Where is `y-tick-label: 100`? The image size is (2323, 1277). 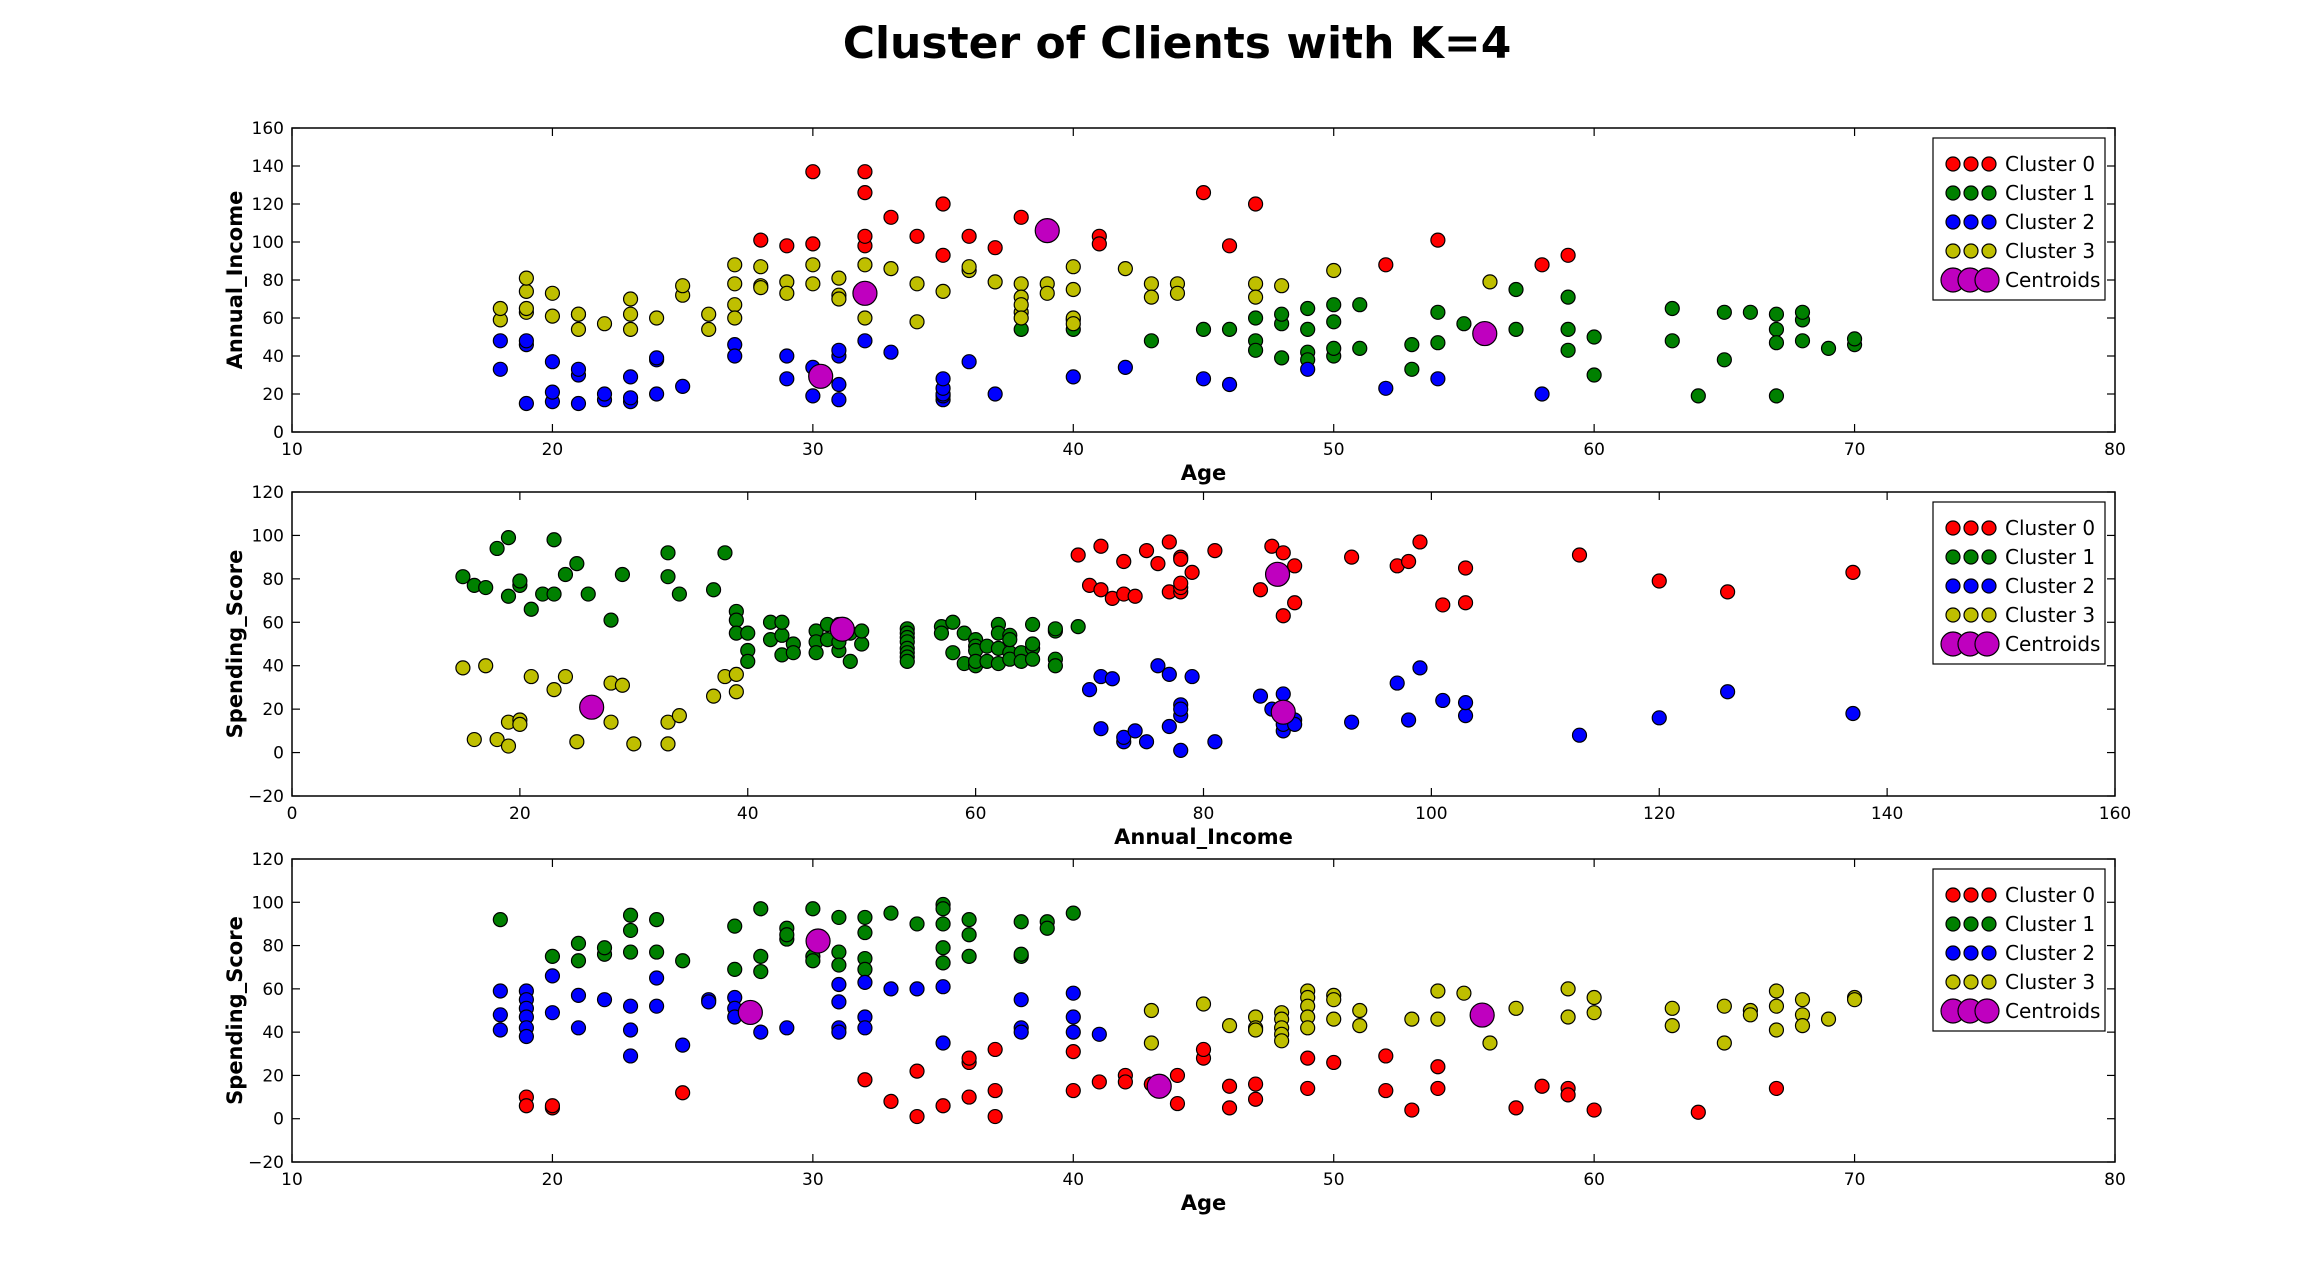 y-tick-label: 100 is located at coordinates (268, 243).